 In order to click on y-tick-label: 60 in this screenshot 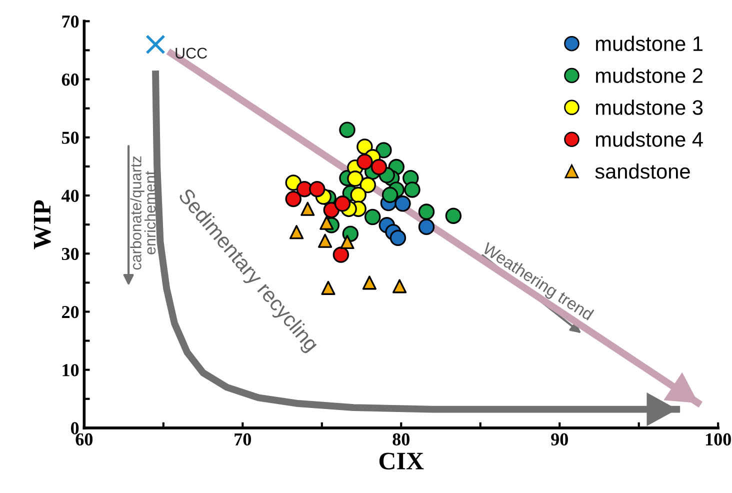, I will do `click(70, 80)`.